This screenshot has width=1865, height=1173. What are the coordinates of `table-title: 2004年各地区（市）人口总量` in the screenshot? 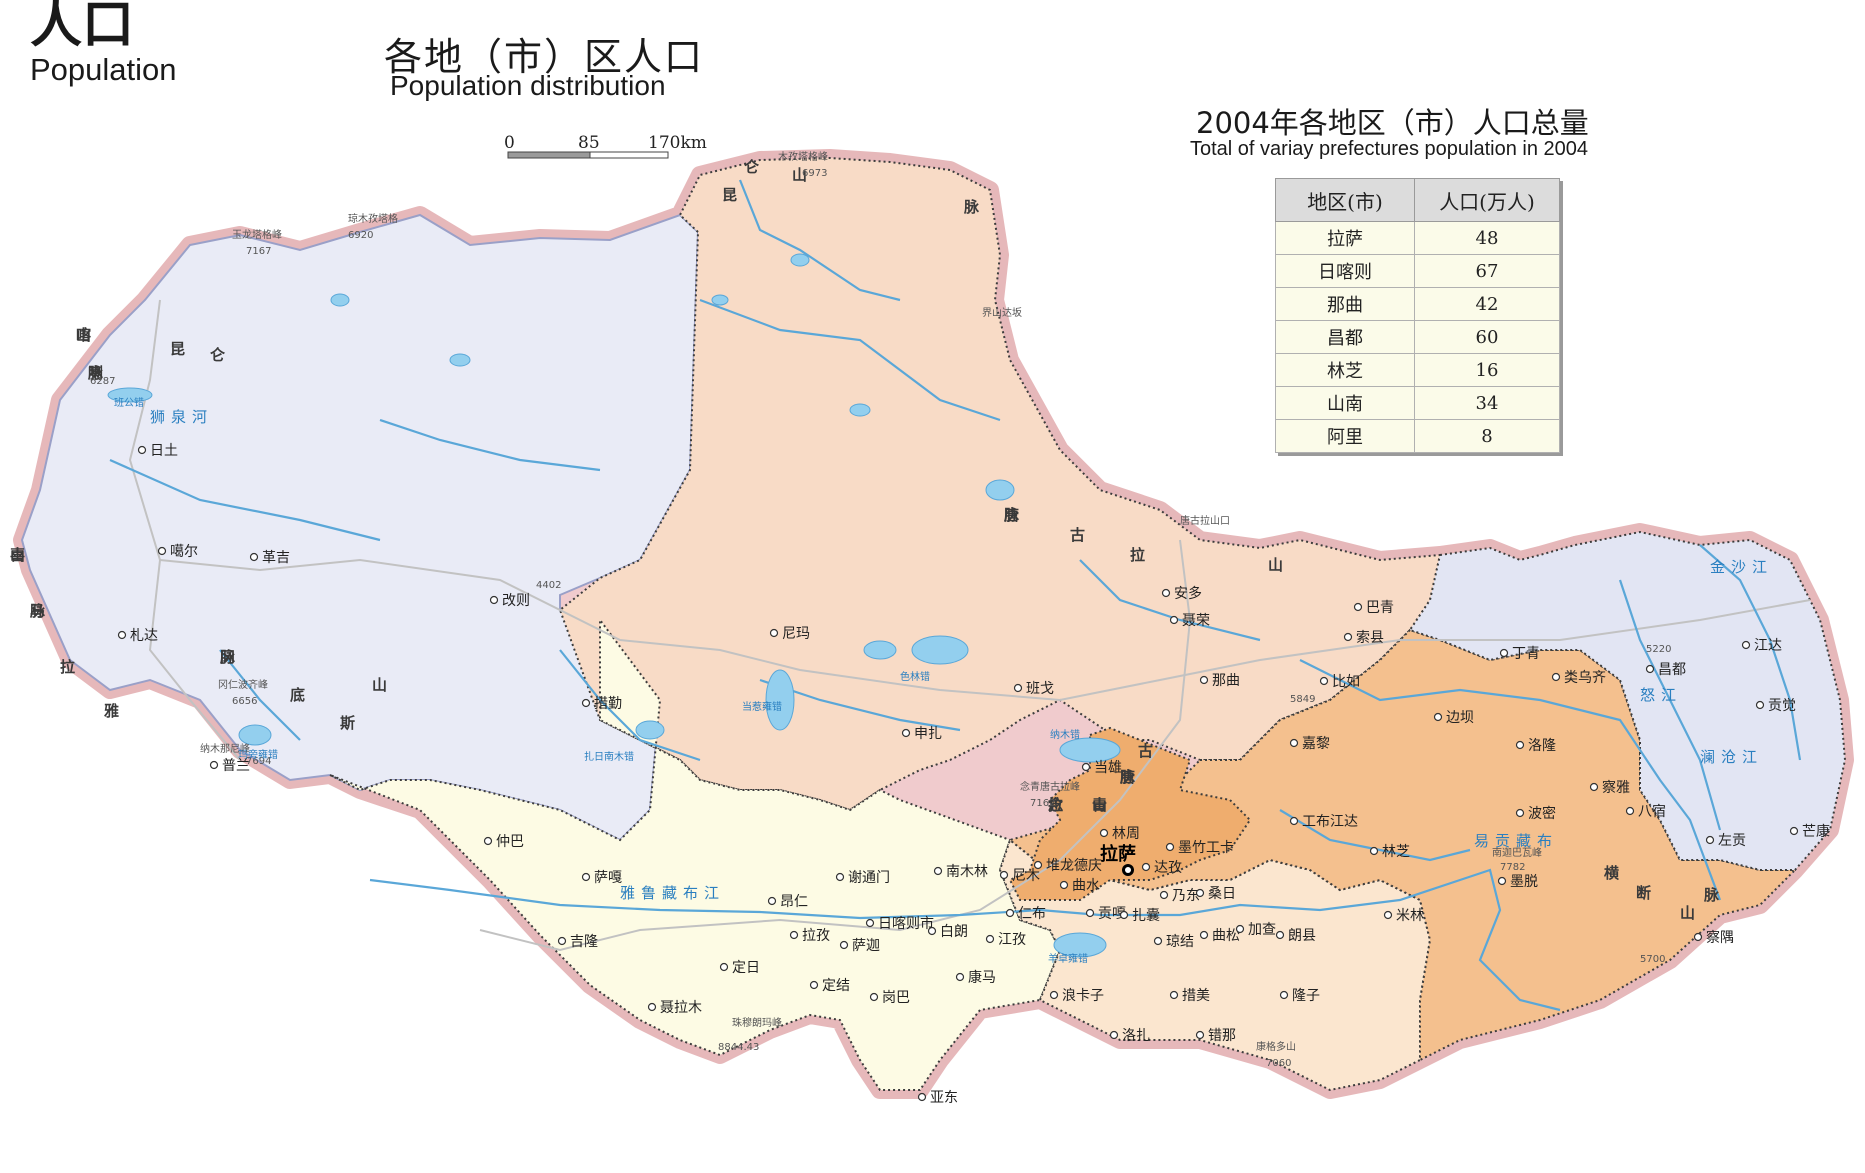 It's located at (1392, 123).